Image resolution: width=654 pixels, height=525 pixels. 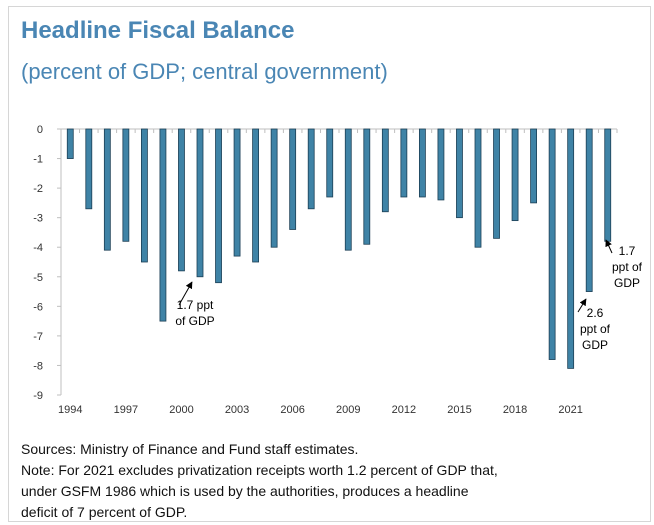 What do you see at coordinates (404, 163) in the screenshot?
I see `bar-2012` at bounding box center [404, 163].